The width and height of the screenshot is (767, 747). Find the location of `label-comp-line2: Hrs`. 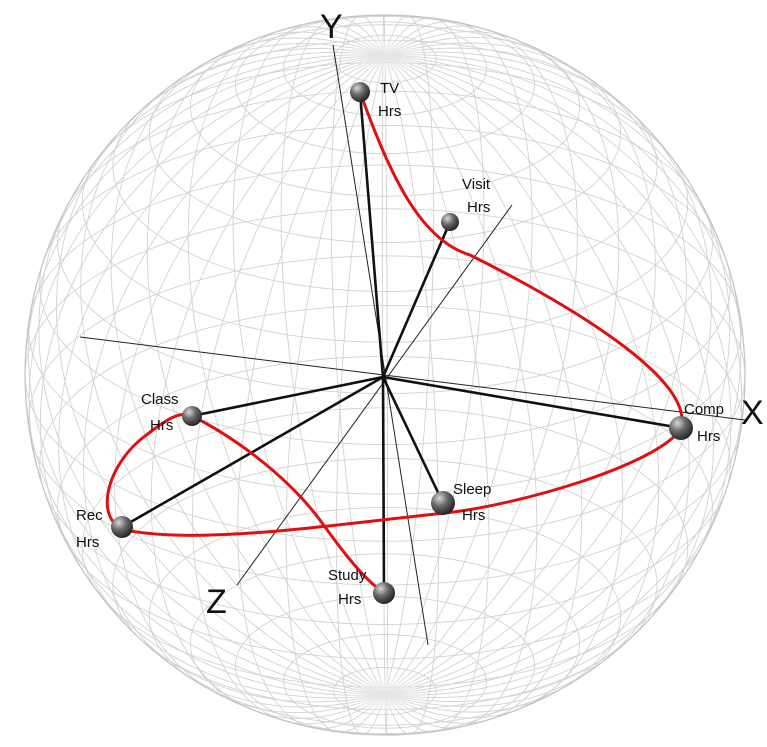

label-comp-line2: Hrs is located at coordinates (708, 436).